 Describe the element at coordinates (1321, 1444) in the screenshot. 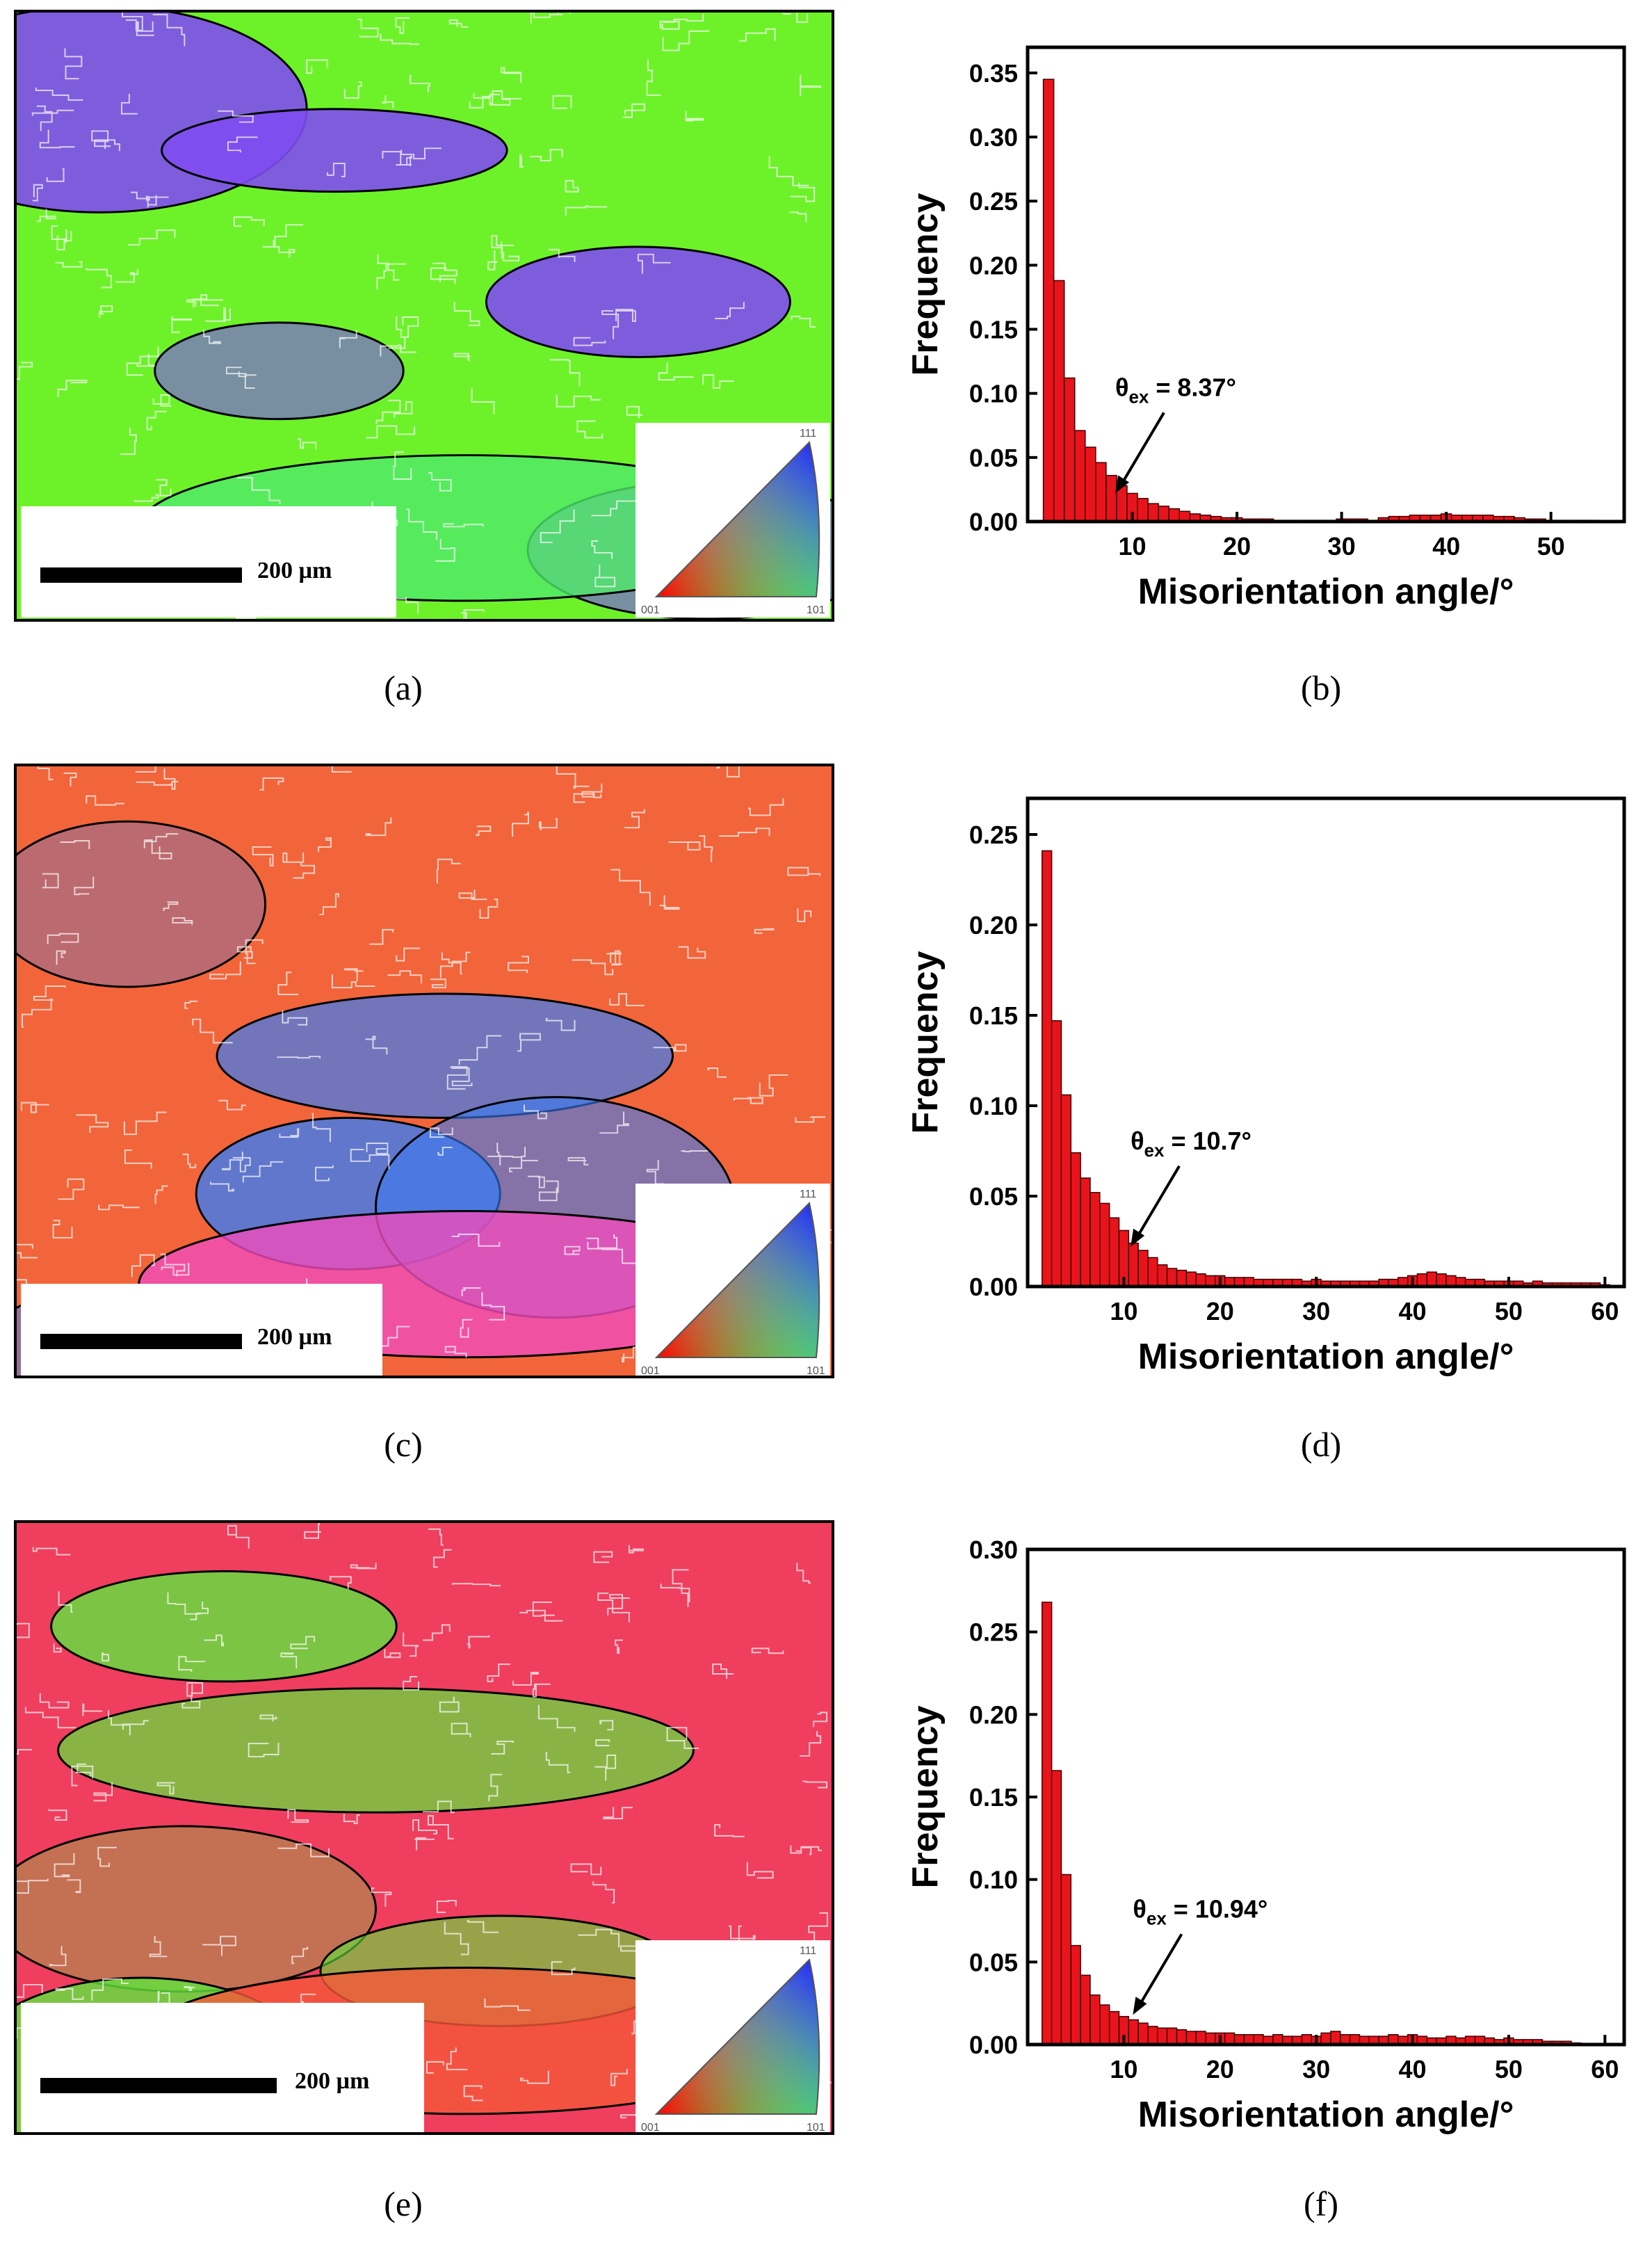

I see `caption-d: (d)` at that location.